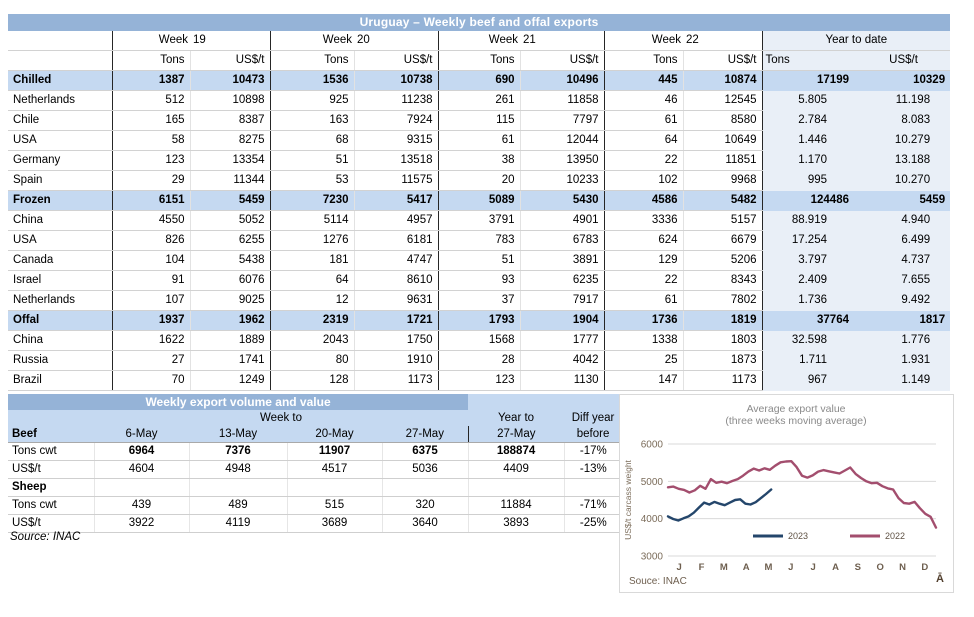  Describe the element at coordinates (809, 280) in the screenshot. I see `cell: 2.409` at that location.